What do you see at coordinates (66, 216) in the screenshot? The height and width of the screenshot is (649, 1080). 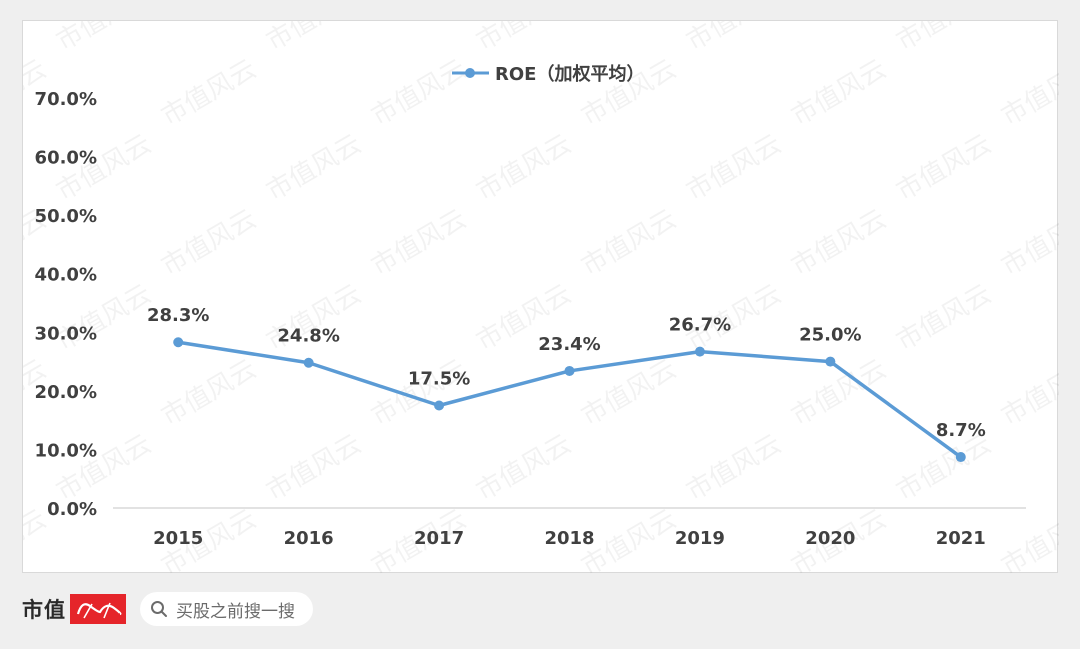 I see `y-tick-label: 50.0%` at bounding box center [66, 216].